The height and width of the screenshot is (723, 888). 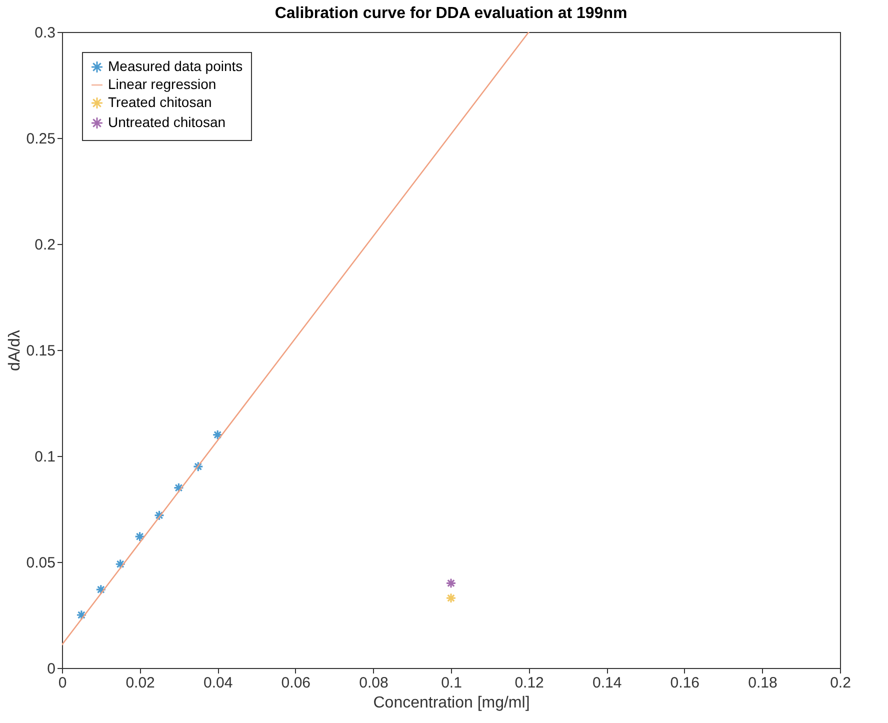 I want to click on y-axis-title: dA/dλ, so click(x=15, y=350).